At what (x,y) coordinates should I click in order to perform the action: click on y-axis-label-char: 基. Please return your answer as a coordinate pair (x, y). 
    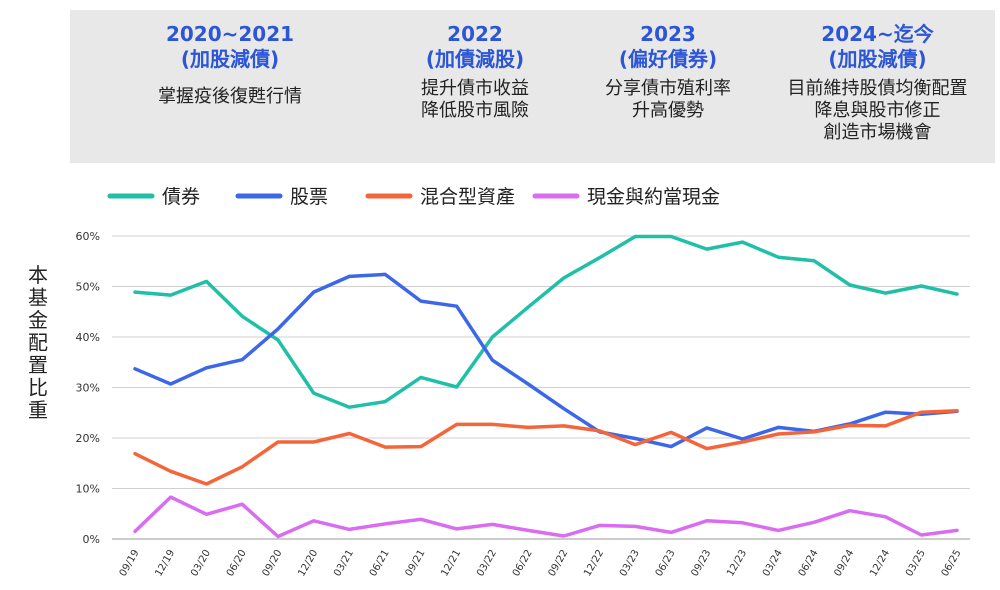
    Looking at the image, I should click on (38, 298).